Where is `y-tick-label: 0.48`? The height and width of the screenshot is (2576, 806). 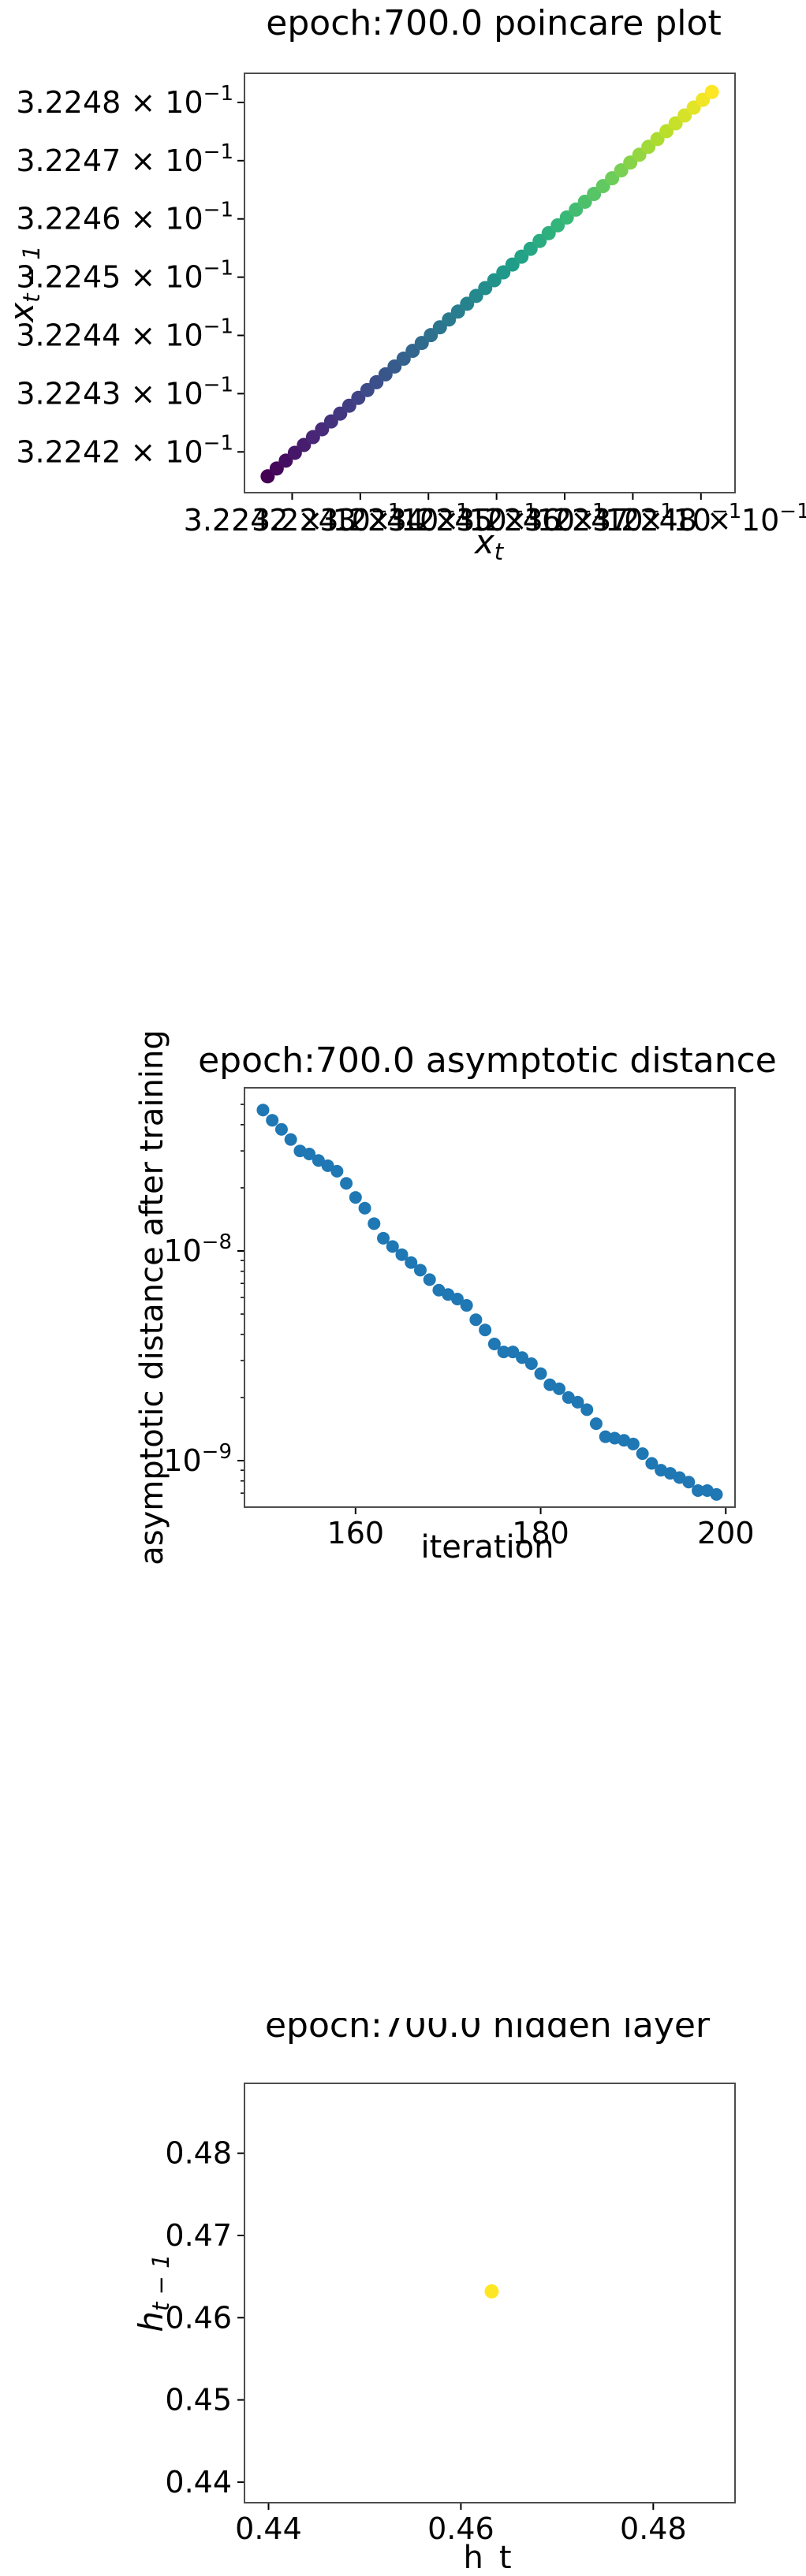
y-tick-label: 0.48 is located at coordinates (198, 2153).